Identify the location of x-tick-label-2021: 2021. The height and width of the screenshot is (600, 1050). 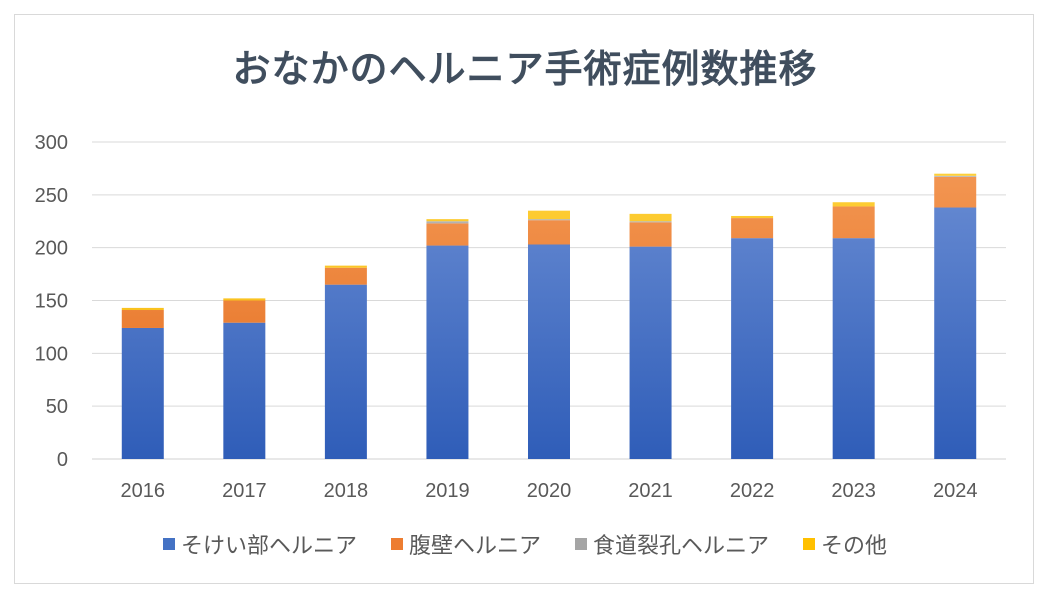
(650, 491).